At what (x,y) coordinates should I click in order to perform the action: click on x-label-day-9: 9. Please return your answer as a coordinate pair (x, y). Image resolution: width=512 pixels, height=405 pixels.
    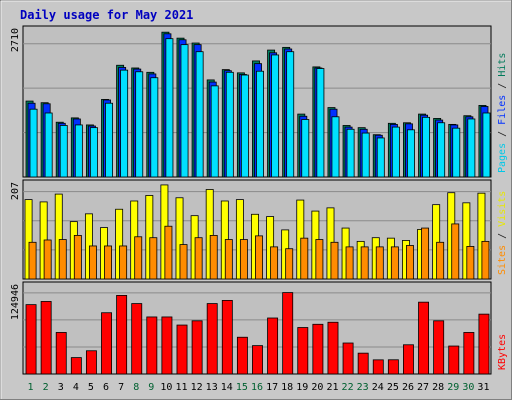
    Looking at the image, I should click on (151, 387).